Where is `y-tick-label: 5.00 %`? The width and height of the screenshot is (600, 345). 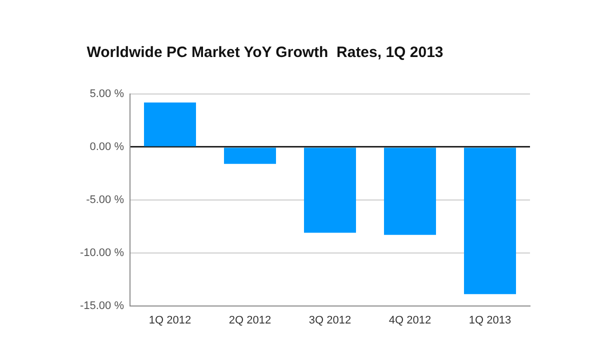 y-tick-label: 5.00 % is located at coordinates (107, 94).